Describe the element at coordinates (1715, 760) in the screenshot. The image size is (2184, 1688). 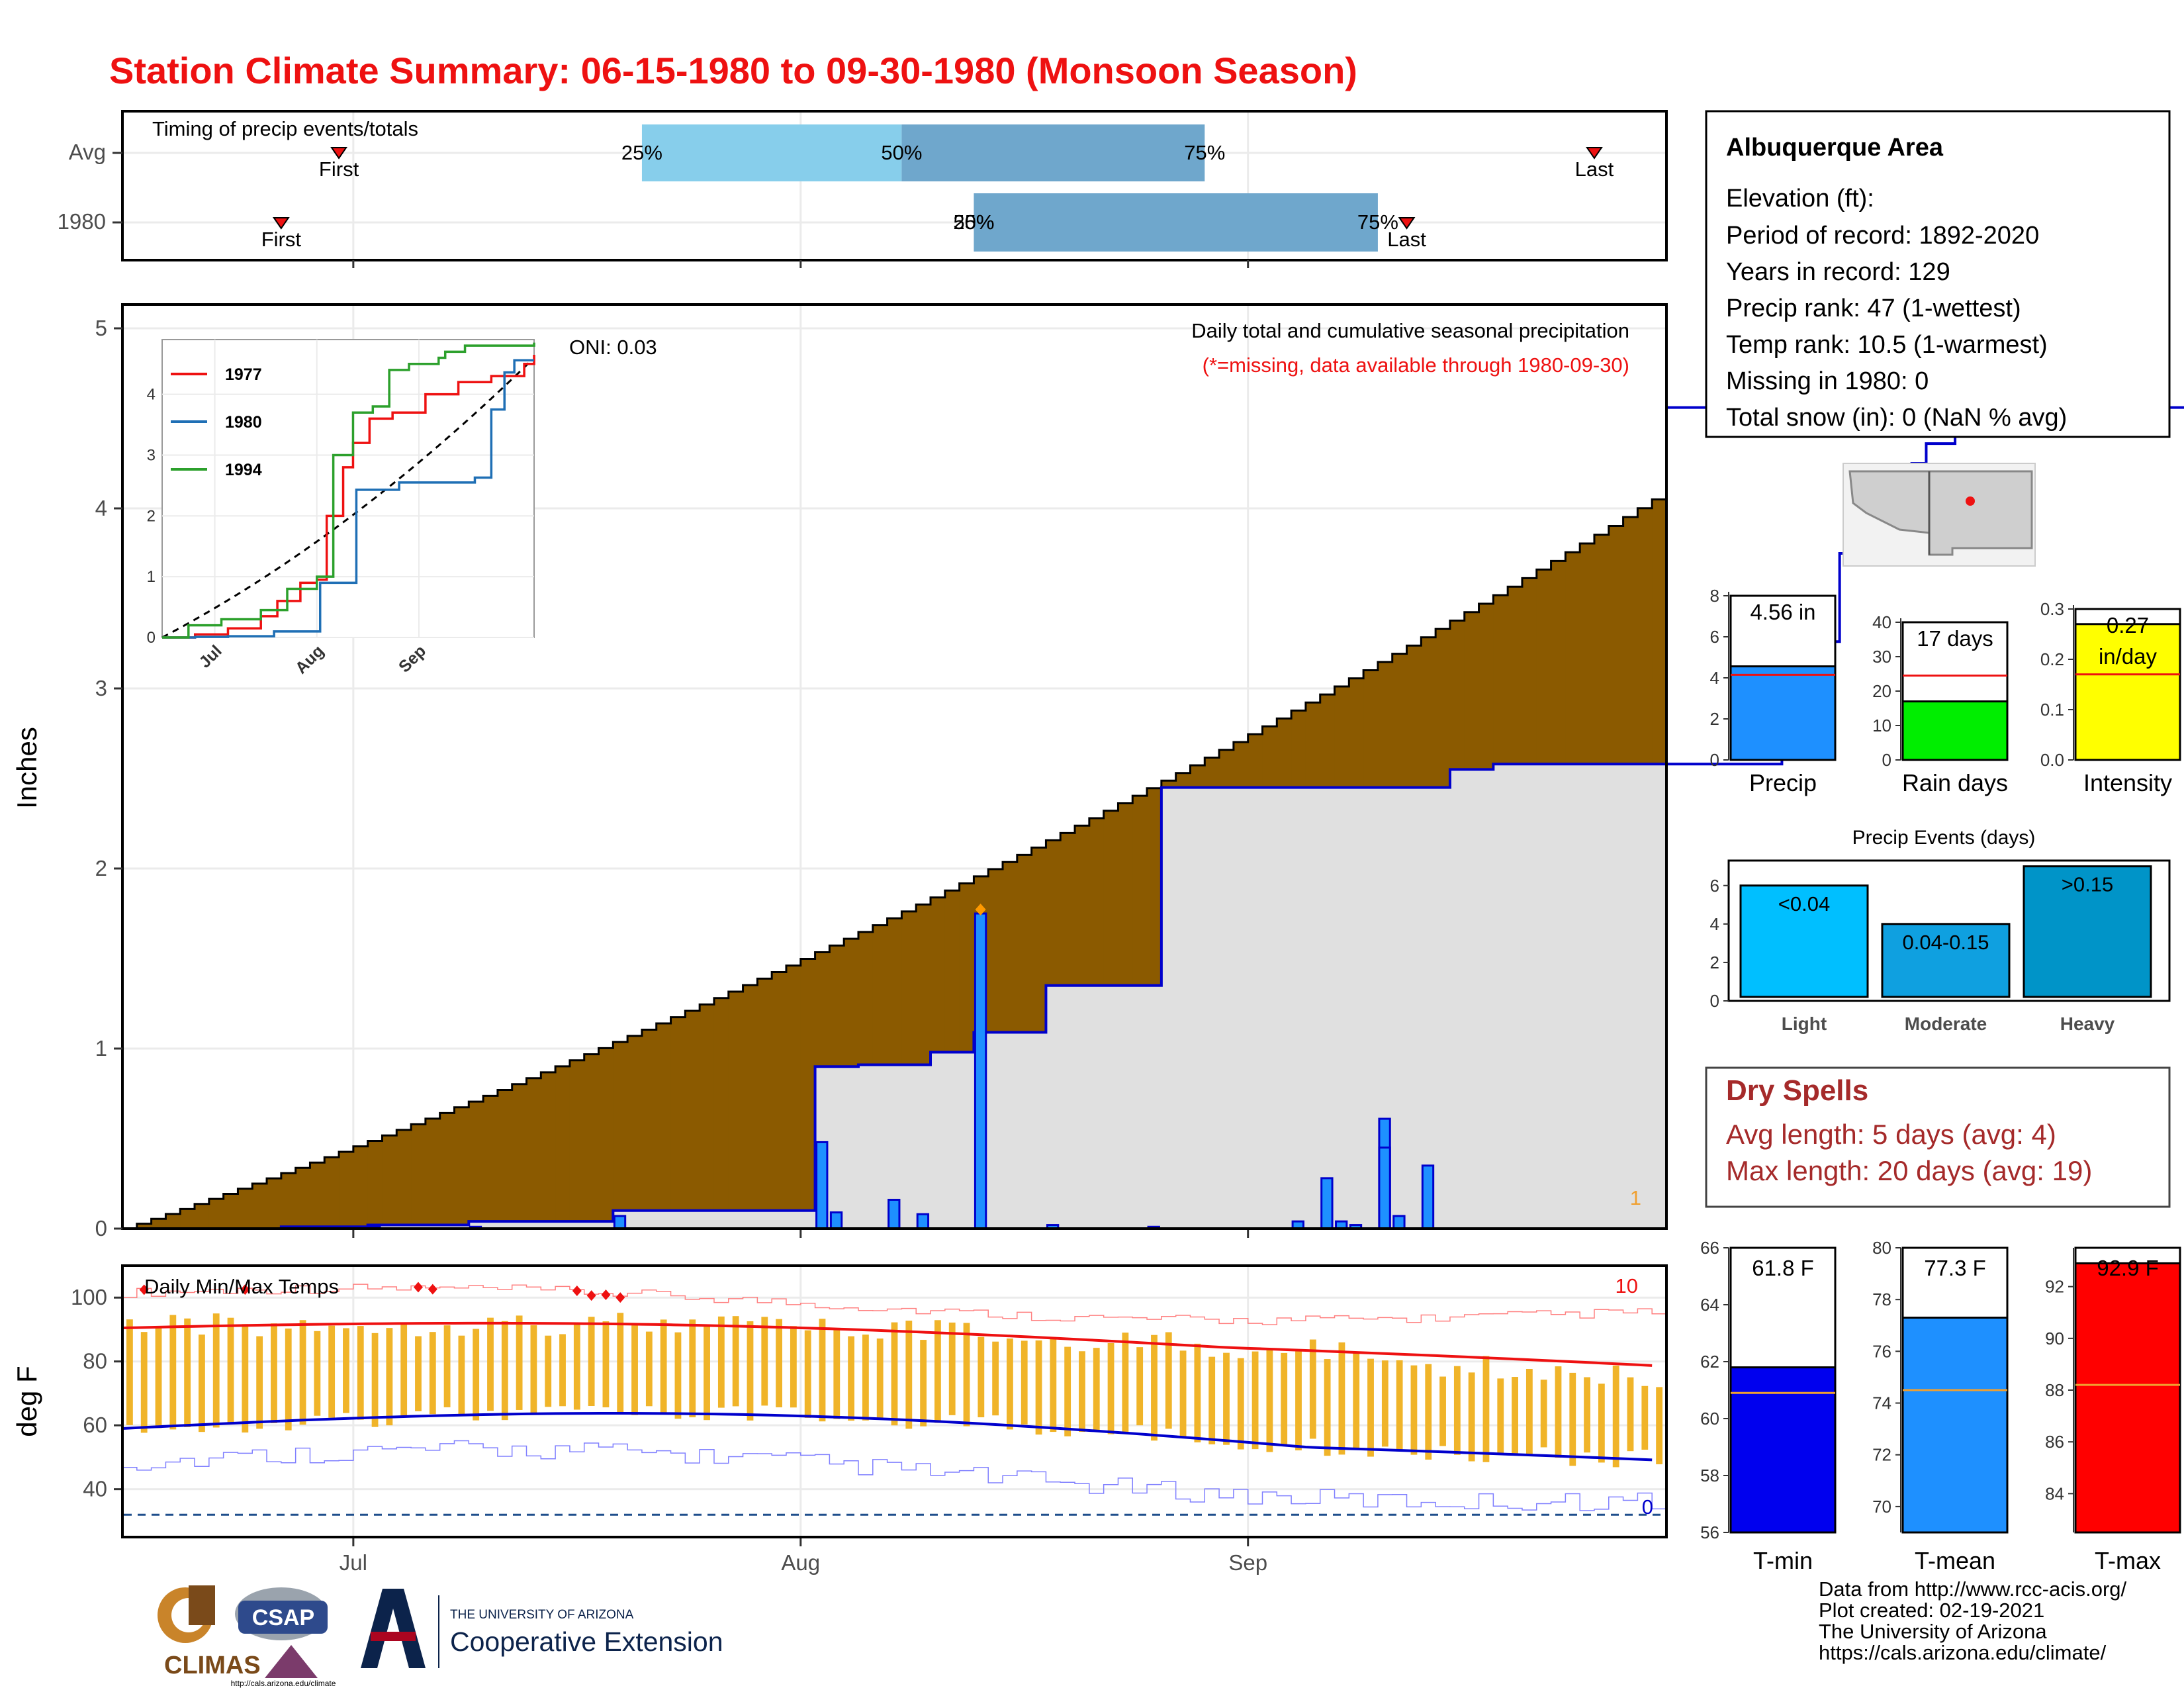
I see `mini-axis-tick-label: 0` at that location.